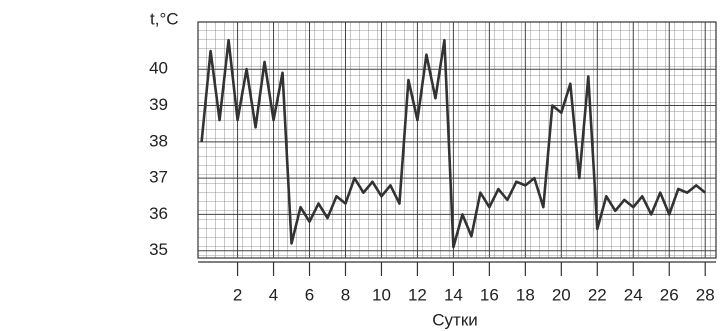 The image size is (724, 331). I want to click on y-tick-label: 39, so click(158, 104).